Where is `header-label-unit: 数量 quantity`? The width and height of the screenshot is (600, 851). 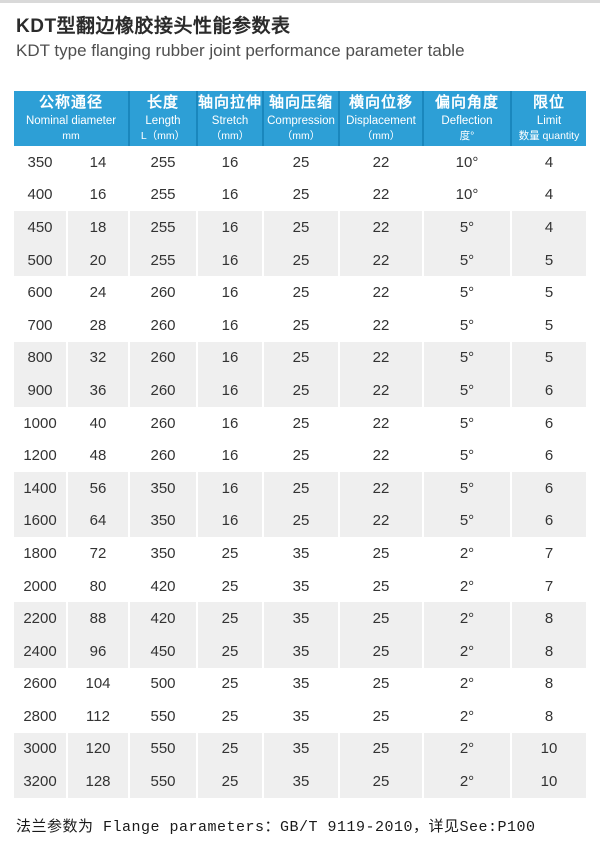
header-label-unit: 数量 quantity is located at coordinates (549, 135).